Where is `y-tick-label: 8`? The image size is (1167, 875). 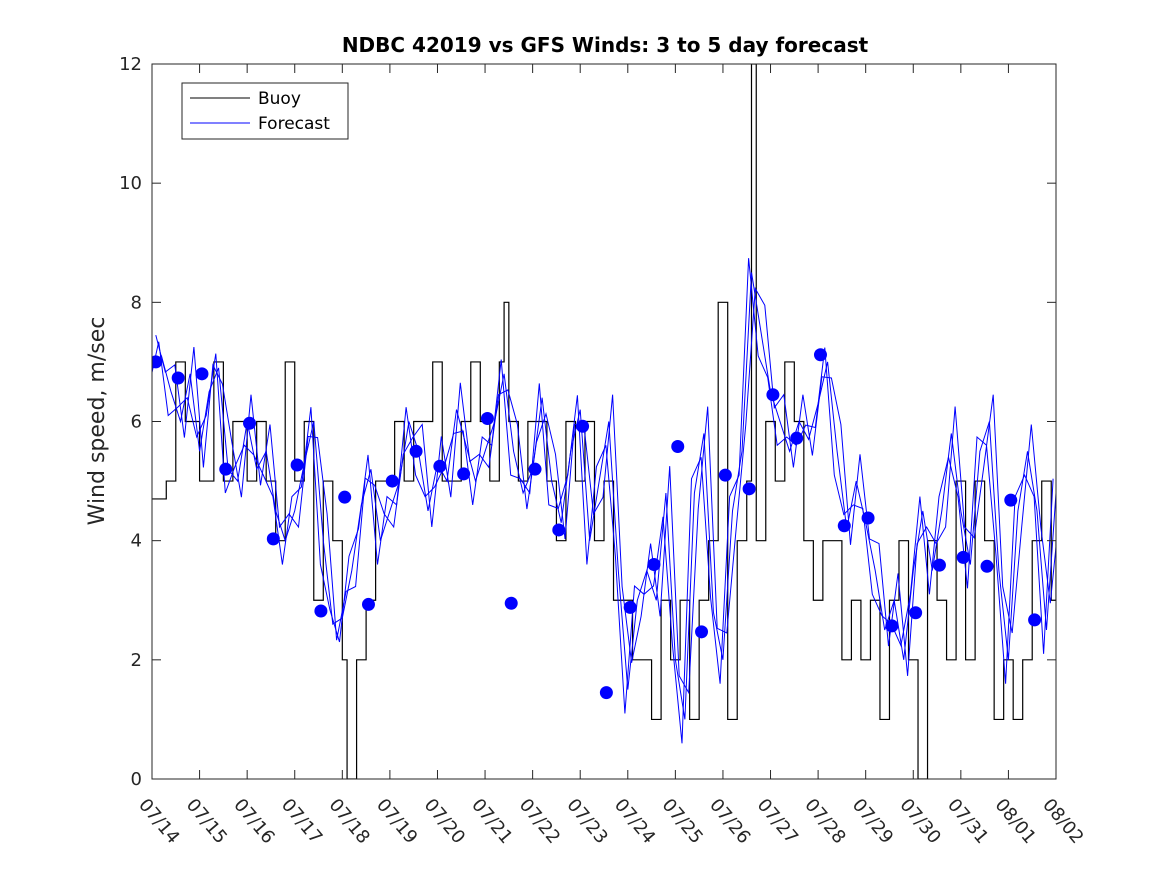 y-tick-label: 8 is located at coordinates (136, 302).